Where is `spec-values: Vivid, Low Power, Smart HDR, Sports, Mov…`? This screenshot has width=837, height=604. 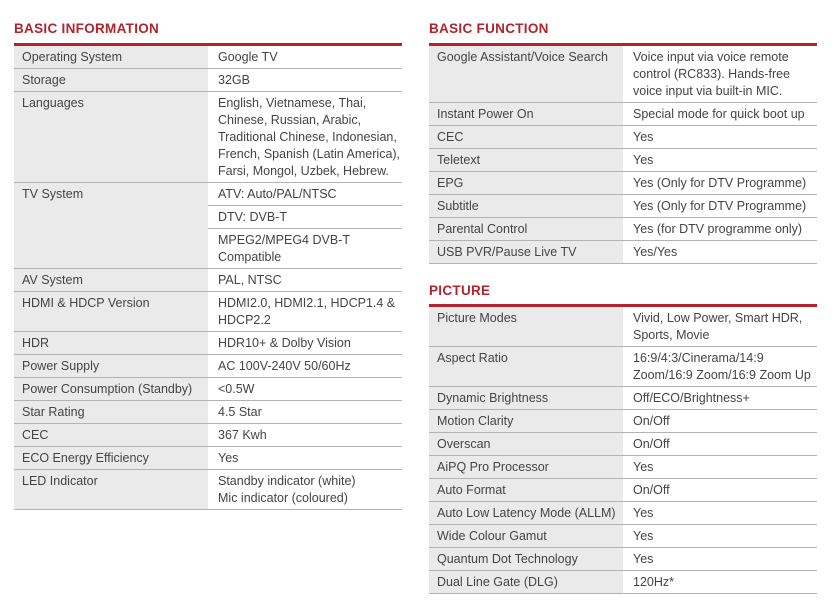 spec-values: Vivid, Low Power, Smart HDR, Sports, Mov… is located at coordinates (720, 326).